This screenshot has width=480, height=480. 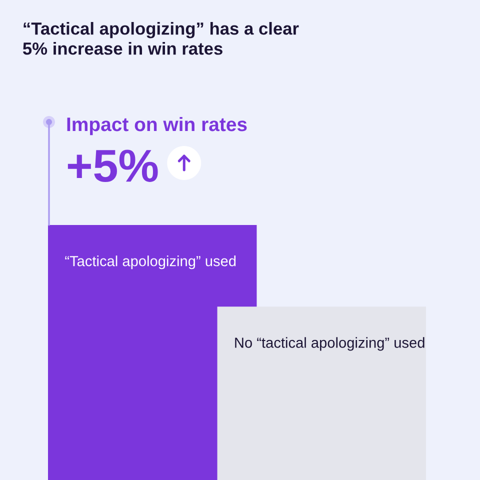 I want to click on text: Impact on win rates, so click(x=157, y=126).